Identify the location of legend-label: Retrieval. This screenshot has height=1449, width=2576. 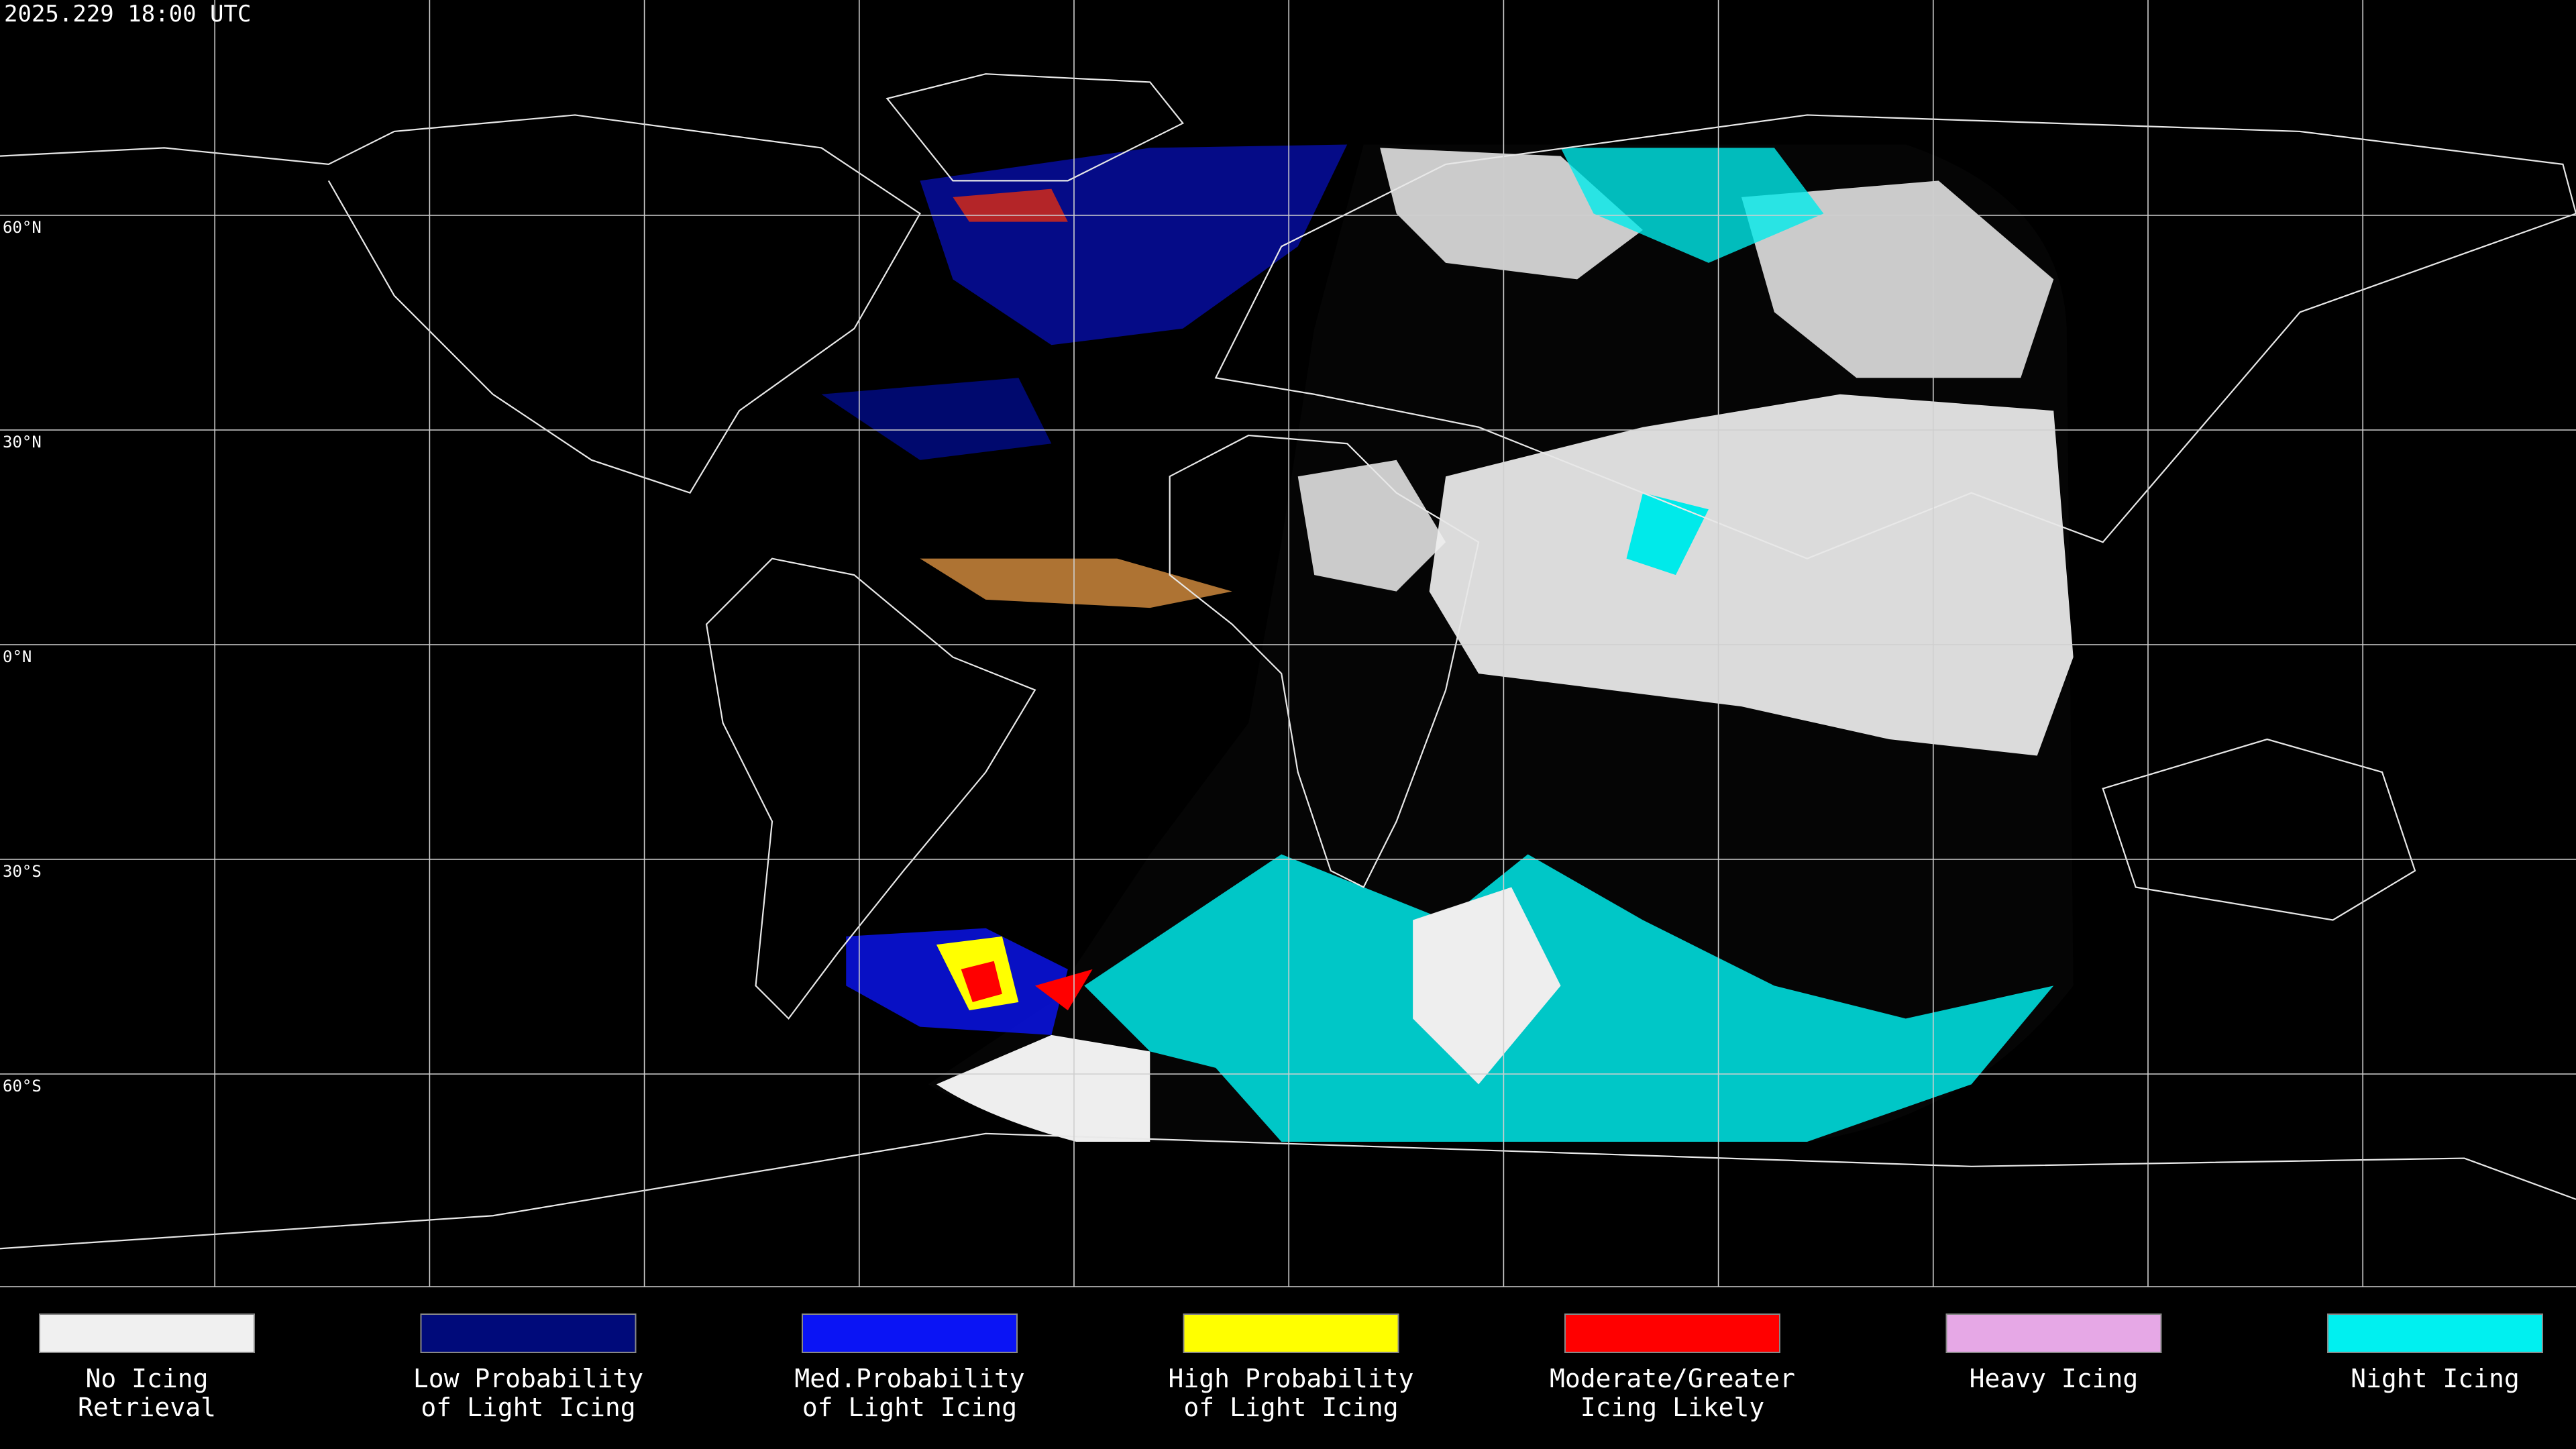
(147, 1407).